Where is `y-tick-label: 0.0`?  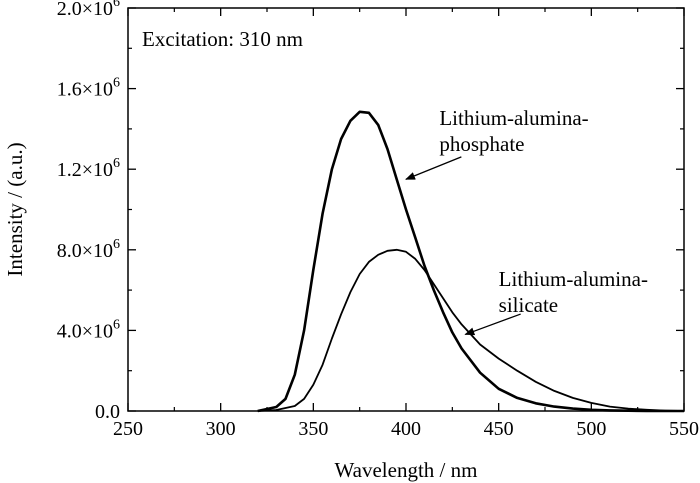
y-tick-label: 0.0 is located at coordinates (107, 412).